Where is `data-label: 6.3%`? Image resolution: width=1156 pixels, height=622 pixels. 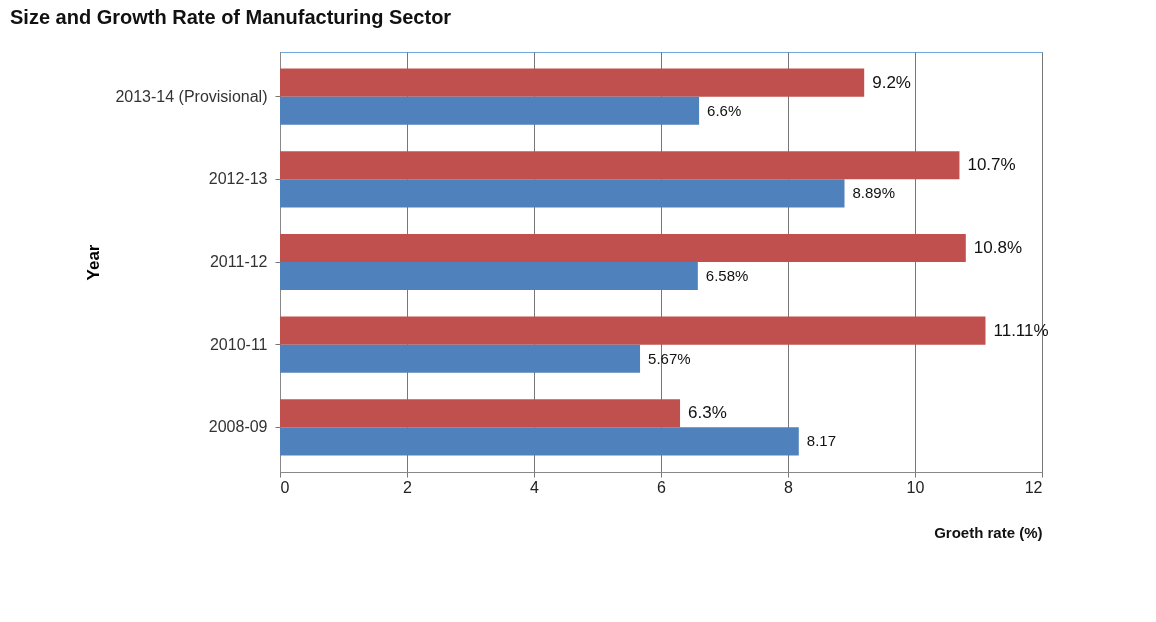 data-label: 6.3% is located at coordinates (707, 413).